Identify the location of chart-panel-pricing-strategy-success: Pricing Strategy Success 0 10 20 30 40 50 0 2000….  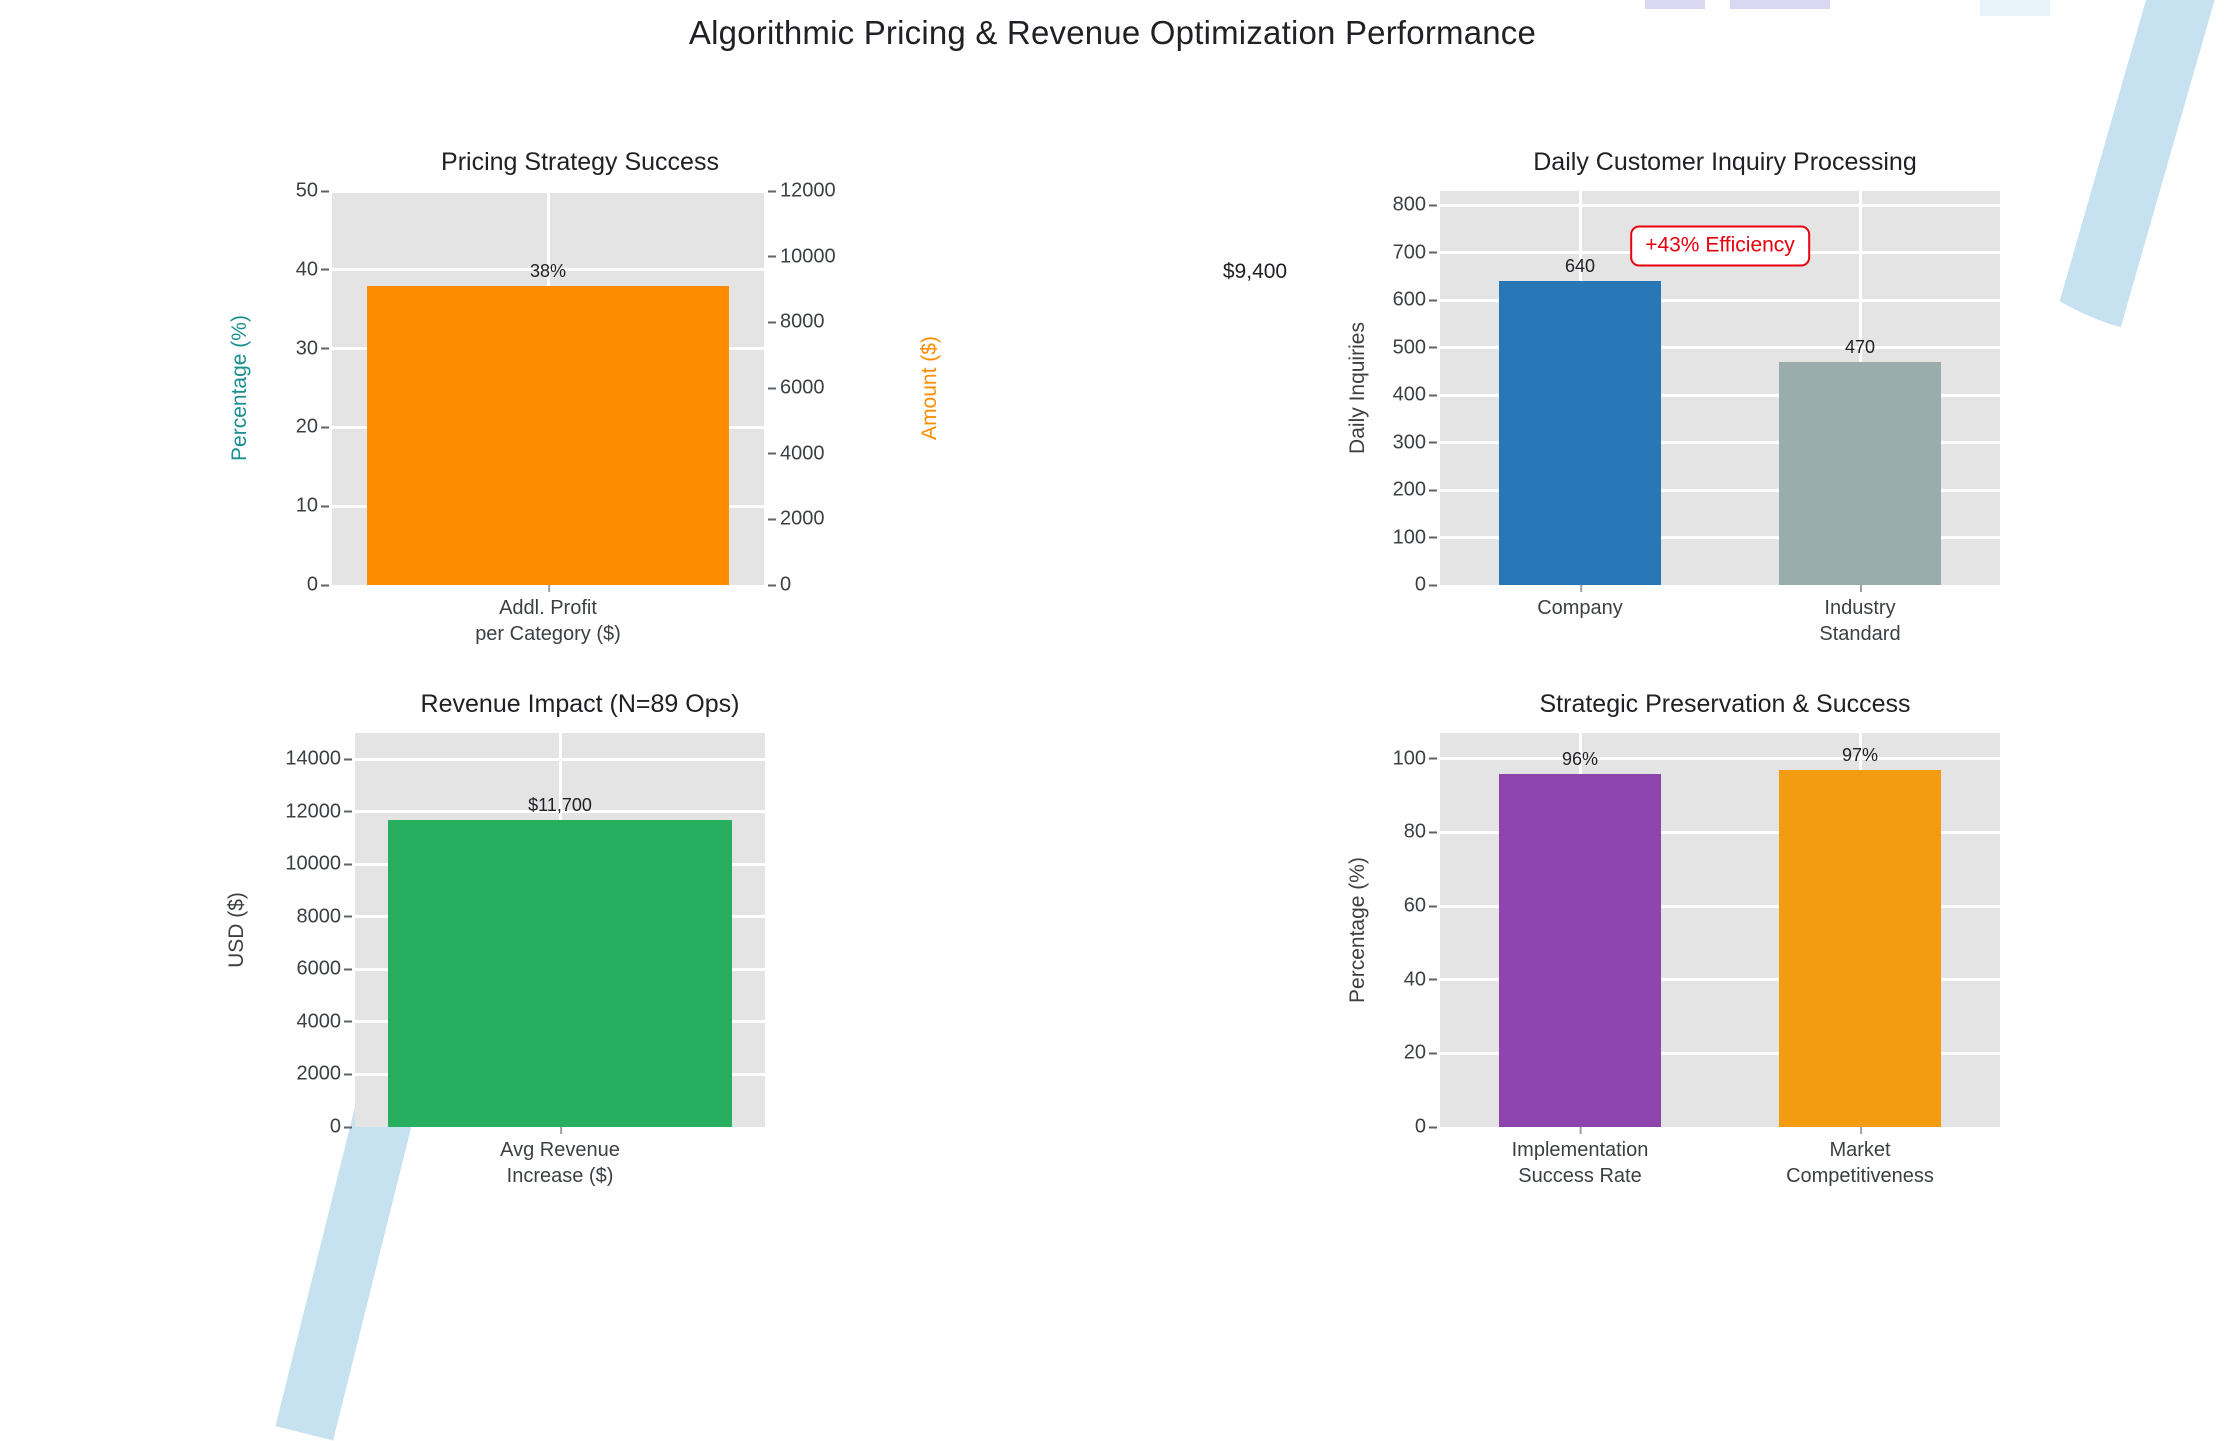
(580, 396).